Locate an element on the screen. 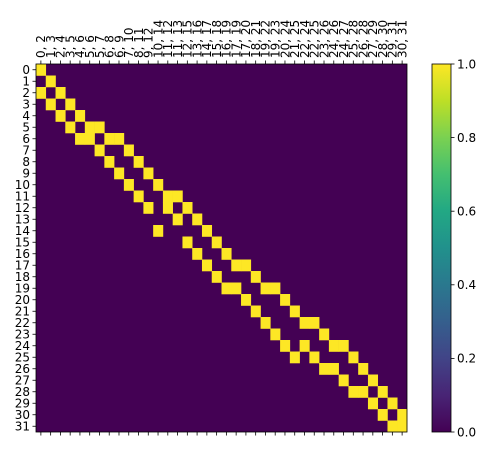 Image resolution: width=492 pixels, height=452 pixels. y-tick-label: 17 is located at coordinates (22, 266).